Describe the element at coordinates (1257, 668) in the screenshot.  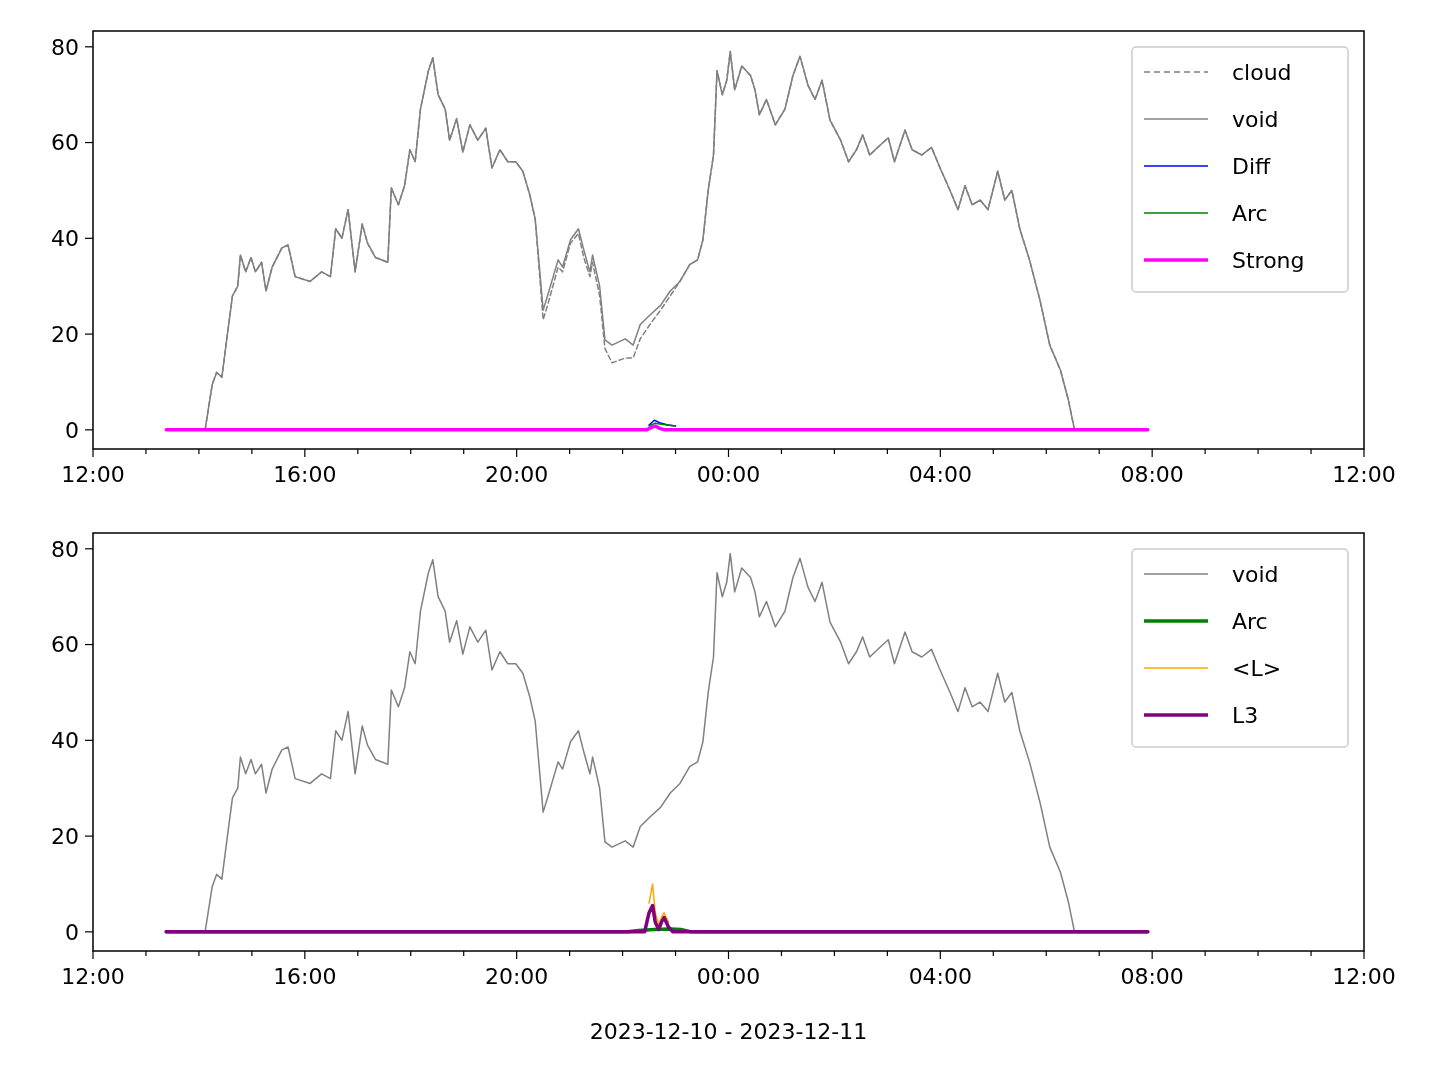
I see `legend-label: <L>` at that location.